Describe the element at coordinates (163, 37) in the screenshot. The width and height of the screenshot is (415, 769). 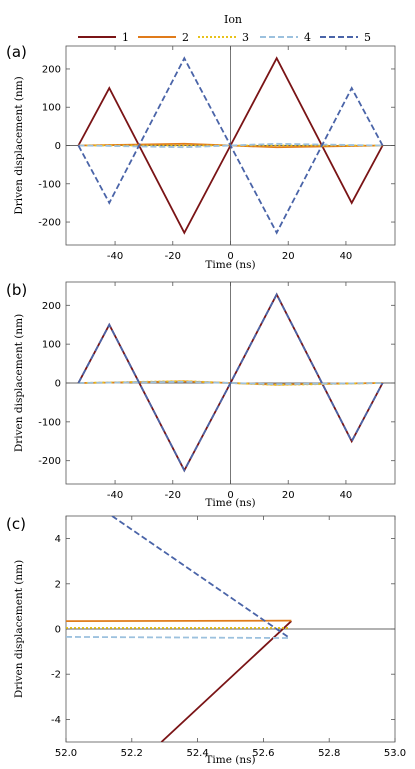
I see `legend-entry-2: 2` at that location.